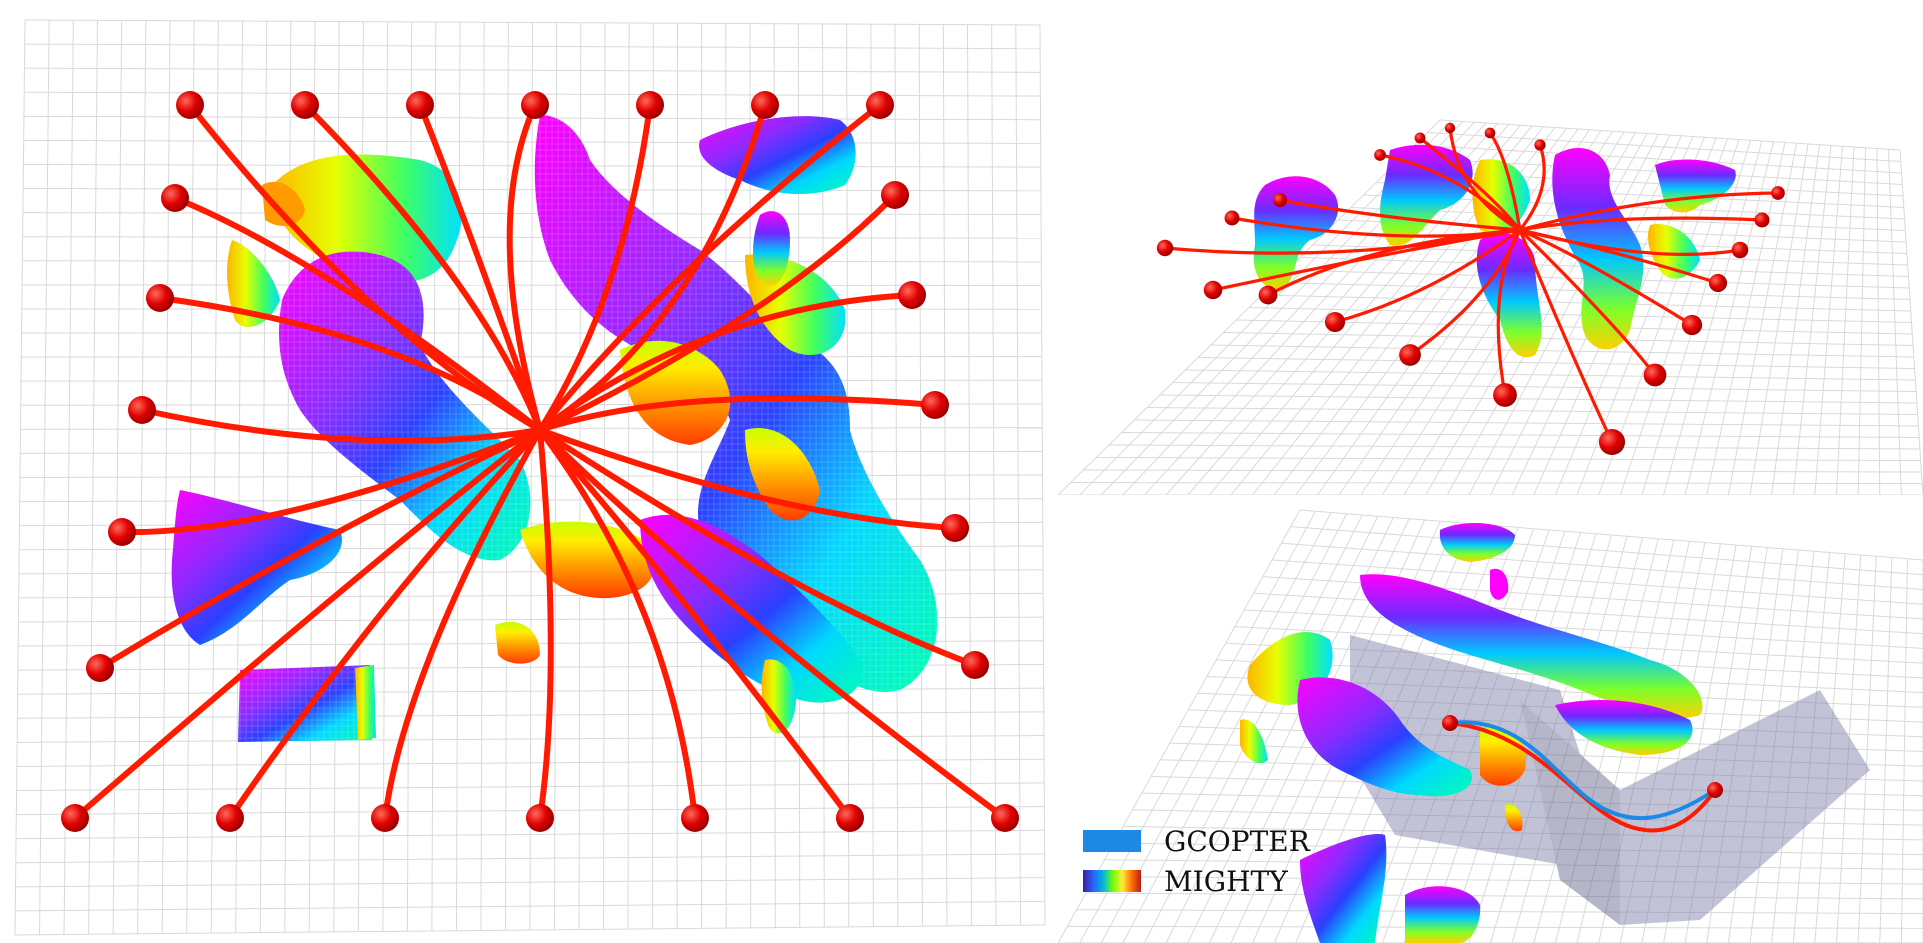 The height and width of the screenshot is (943, 1923). What do you see at coordinates (1426, 195) in the screenshot?
I see `obstacle-tr-center-left` at bounding box center [1426, 195].